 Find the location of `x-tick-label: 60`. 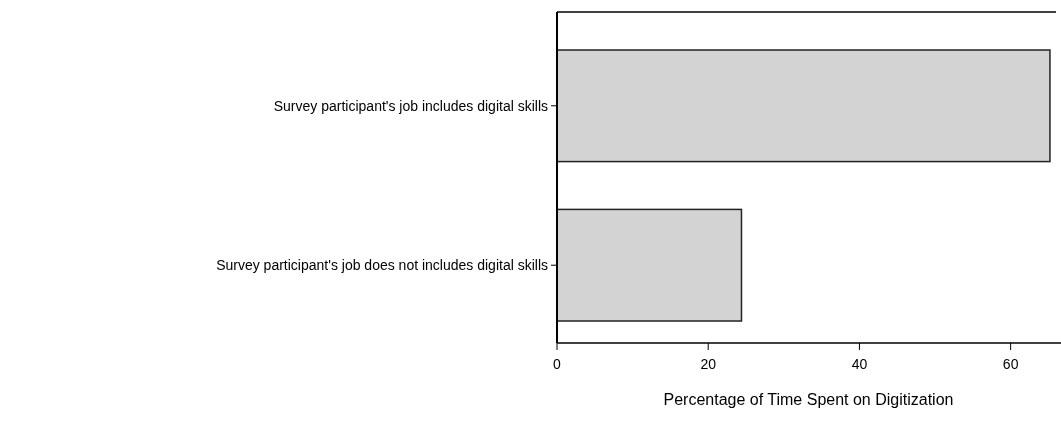

x-tick-label: 60 is located at coordinates (1010, 364).